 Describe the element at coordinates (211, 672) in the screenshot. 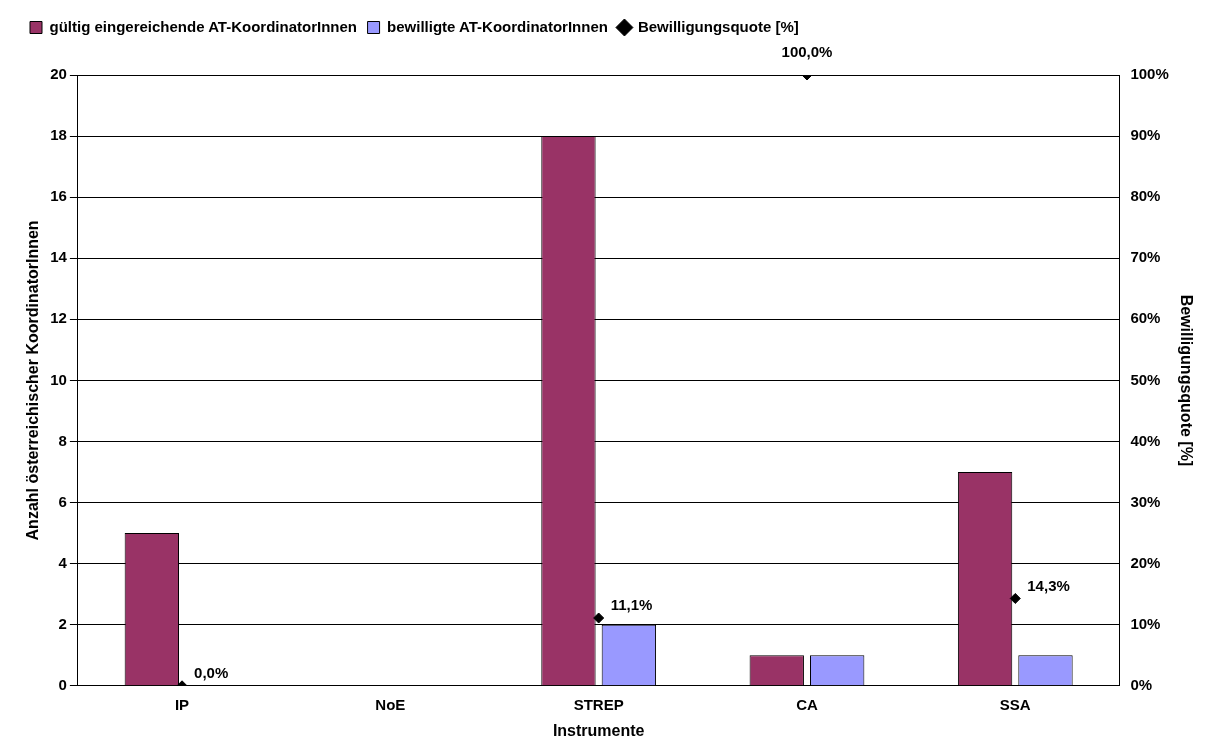

I see `data-label: 0,0%` at that location.